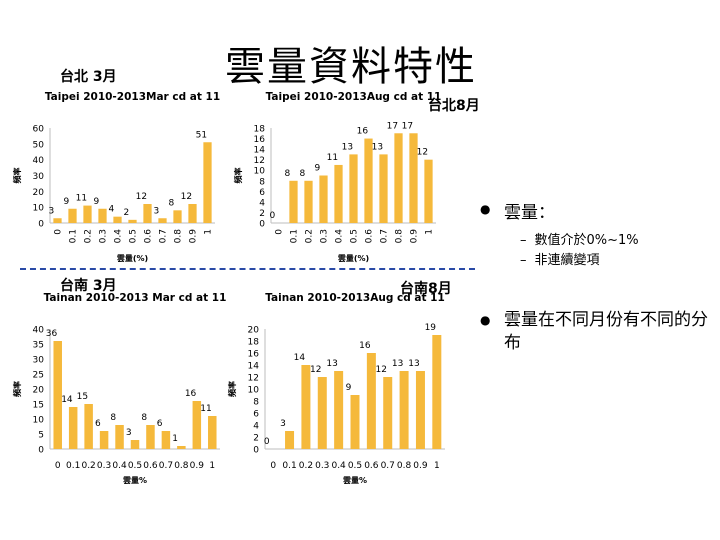 Image resolution: width=720 pixels, height=540 pixels. I want to click on page-title: 雲量資料特性, so click(351, 67).